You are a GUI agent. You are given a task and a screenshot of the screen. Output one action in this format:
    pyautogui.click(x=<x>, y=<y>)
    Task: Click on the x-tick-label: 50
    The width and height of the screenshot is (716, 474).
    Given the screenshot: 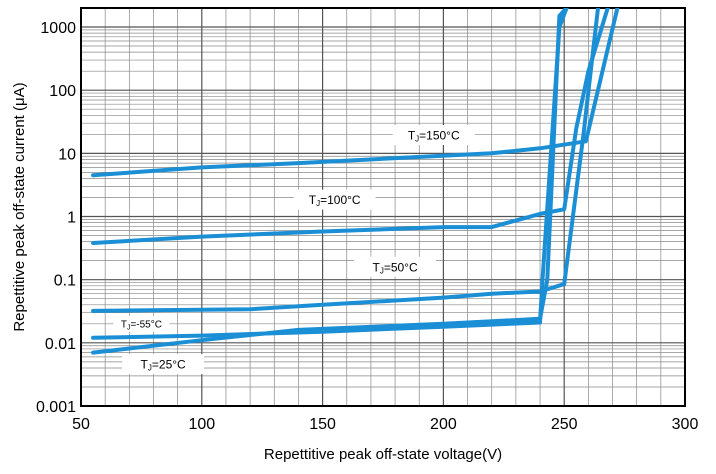 What is the action you would take?
    pyautogui.click(x=81, y=424)
    